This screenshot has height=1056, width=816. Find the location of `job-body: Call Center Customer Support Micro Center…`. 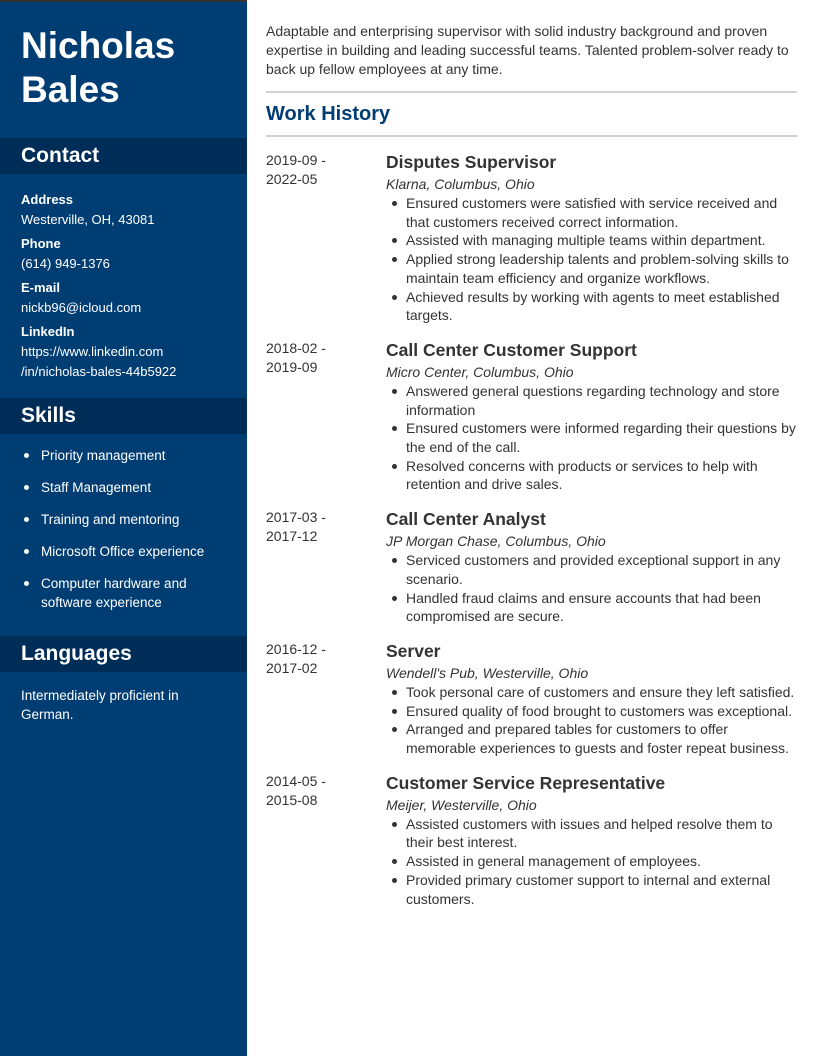

job-body: Call Center Customer Support Micro Center… is located at coordinates (591, 416).